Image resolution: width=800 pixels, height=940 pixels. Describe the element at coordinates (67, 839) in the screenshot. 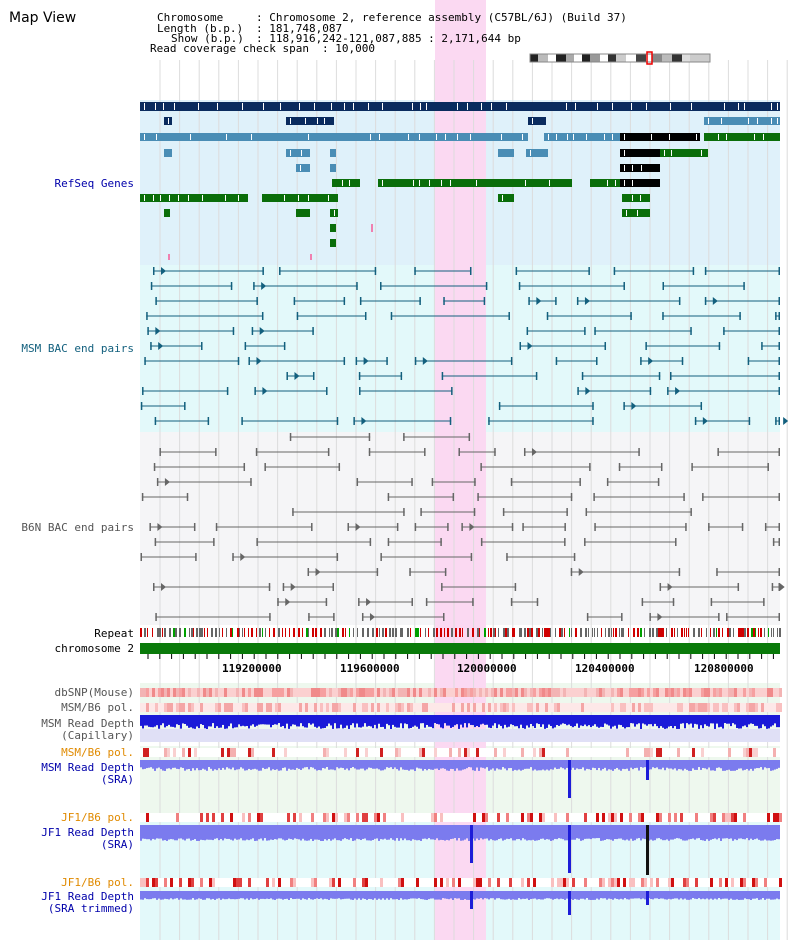

I see `track-label-jf1-depth-sra: JF1 Read Depth (SRA)` at that location.